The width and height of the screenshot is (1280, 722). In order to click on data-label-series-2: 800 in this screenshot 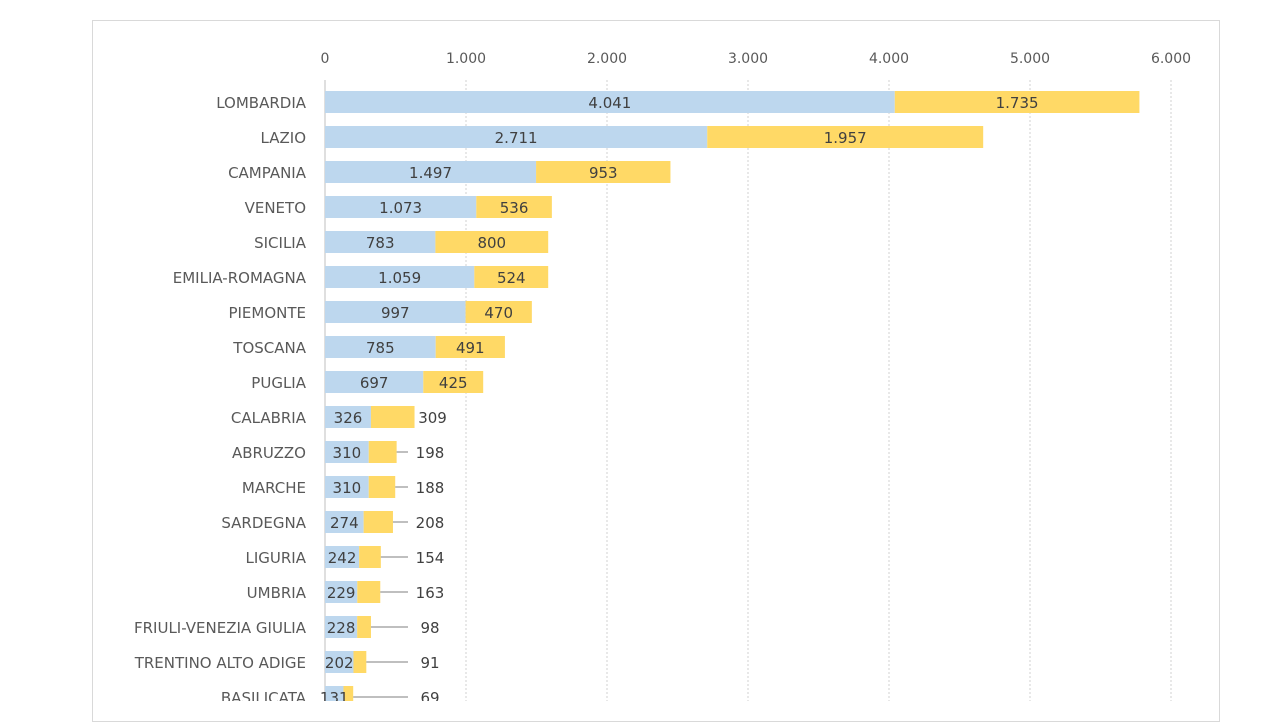, I will do `click(491, 243)`.